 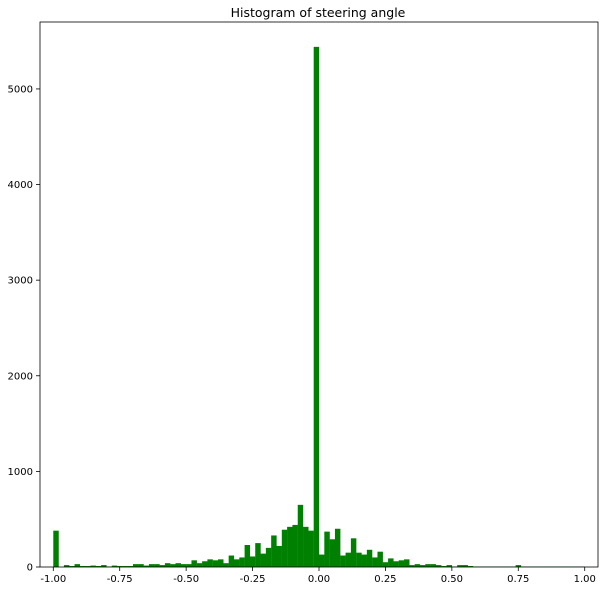 I want to click on x-tick-label: -0.50, so click(x=186, y=579).